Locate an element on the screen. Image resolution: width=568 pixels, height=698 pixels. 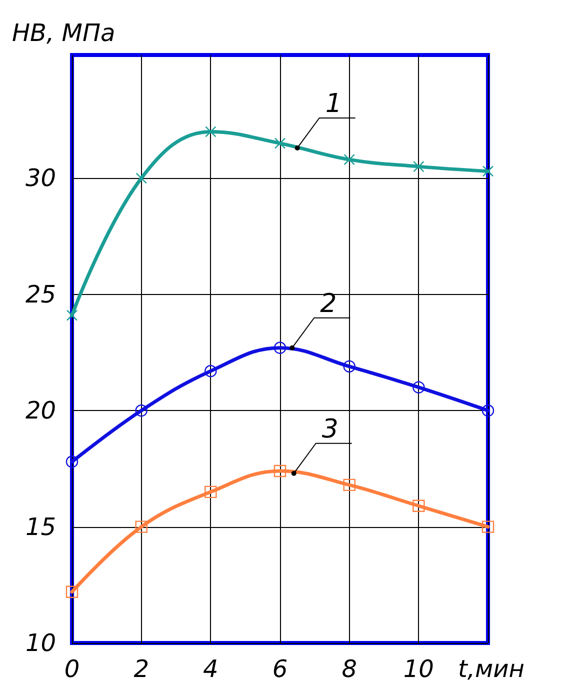
x-axis-title: t,мин is located at coordinates (491, 669).